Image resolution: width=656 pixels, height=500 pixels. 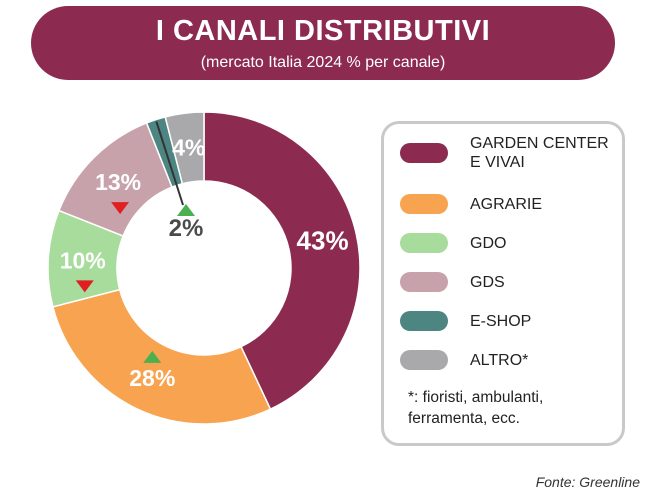 I want to click on legend-swatch-e-shop, so click(x=424, y=321).